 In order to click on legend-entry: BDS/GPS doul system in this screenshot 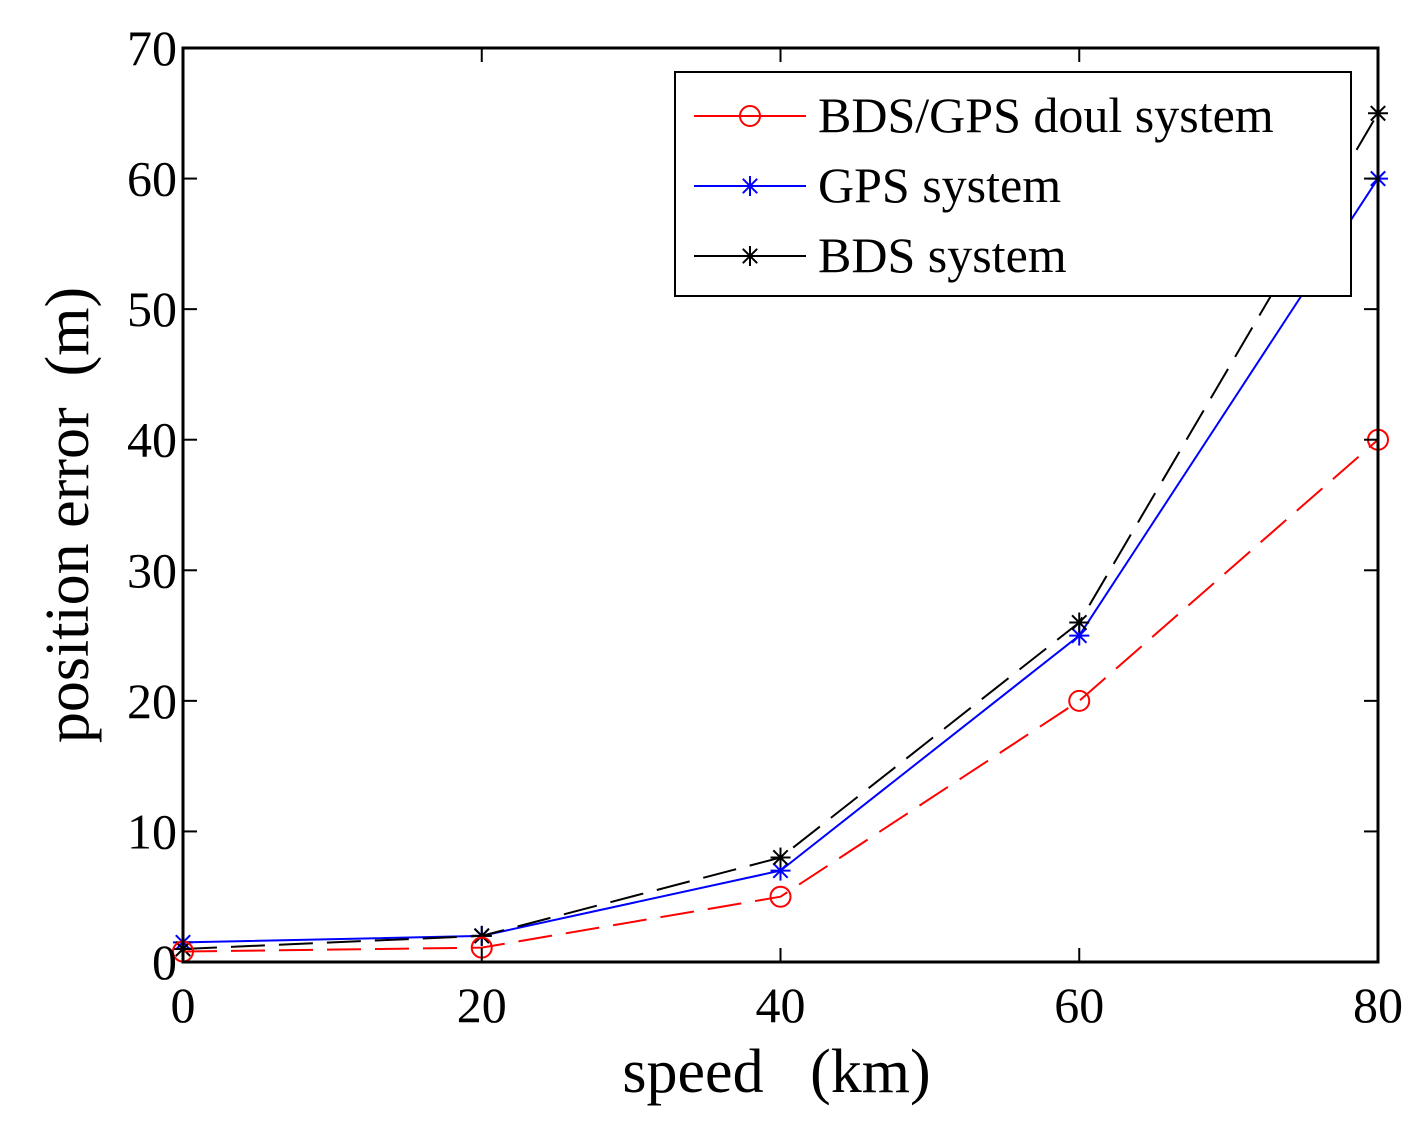, I will do `click(984, 115)`.